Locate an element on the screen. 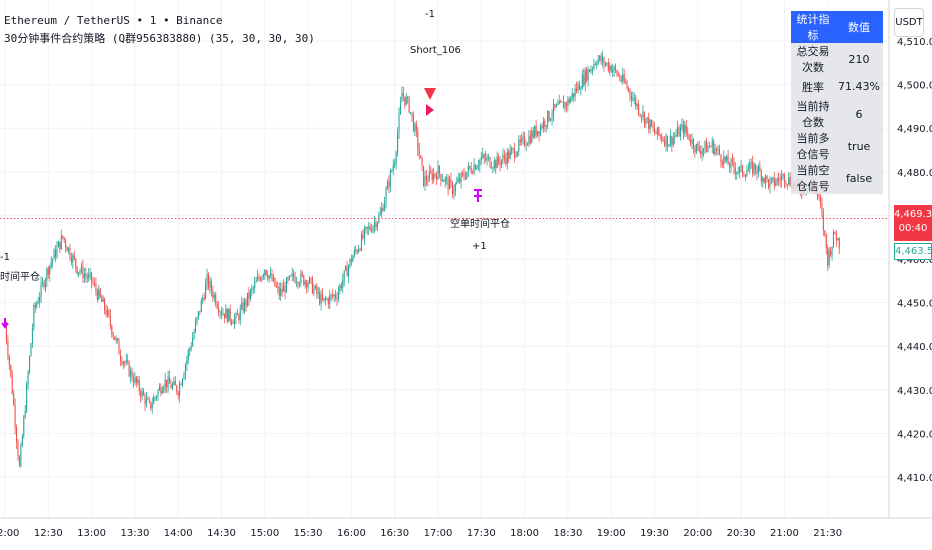  currency-button: USDT is located at coordinates (909, 22).